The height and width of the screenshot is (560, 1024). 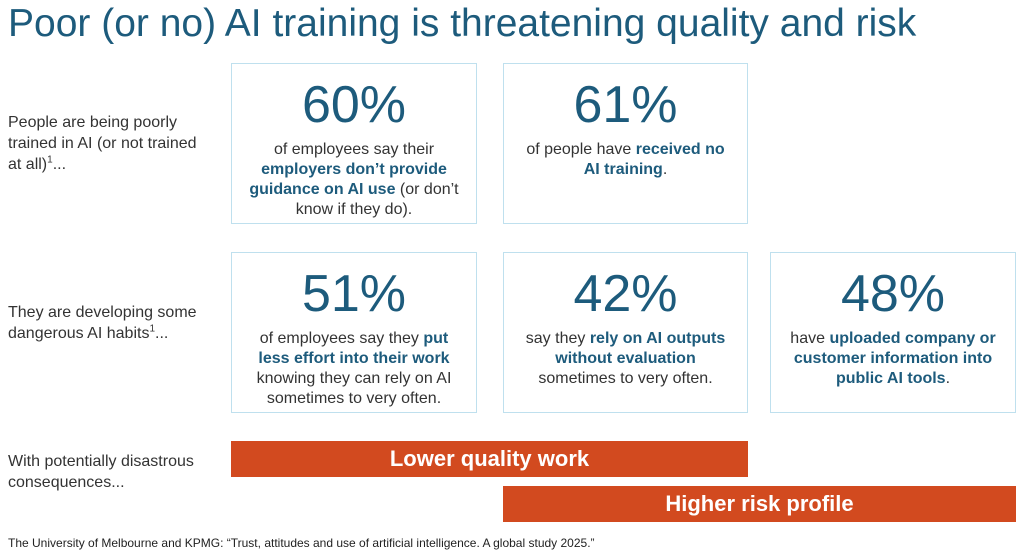 What do you see at coordinates (341, 338) in the screenshot?
I see `text-run: of employees say they` at bounding box center [341, 338].